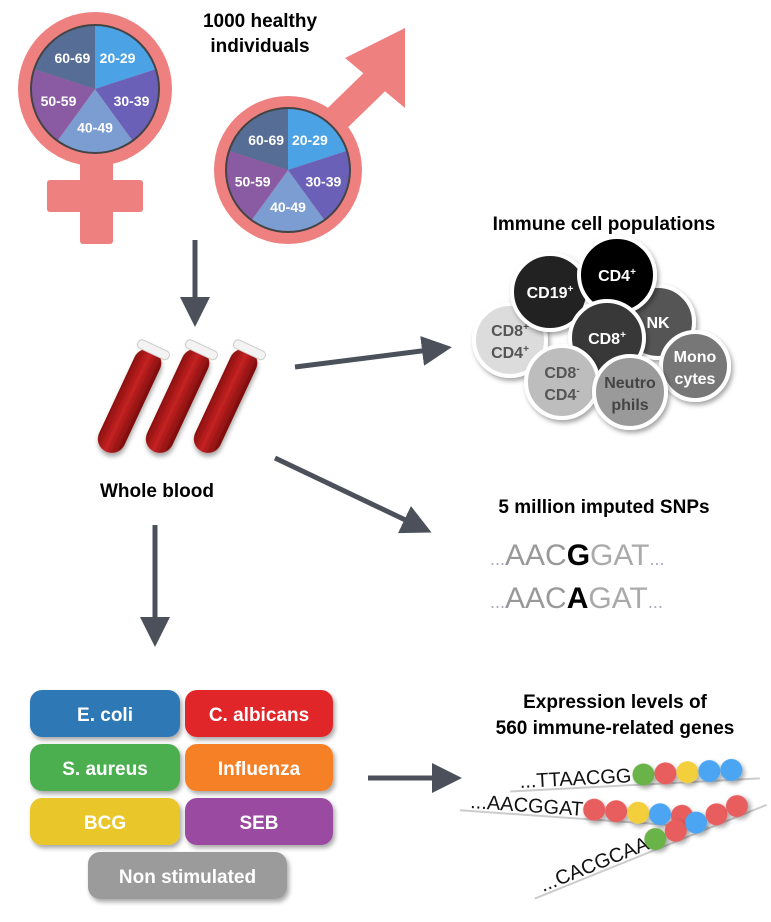 Image resolution: width=771 pixels, height=922 pixels. What do you see at coordinates (615, 702) in the screenshot?
I see `expression-title-line1: Expression levels of` at bounding box center [615, 702].